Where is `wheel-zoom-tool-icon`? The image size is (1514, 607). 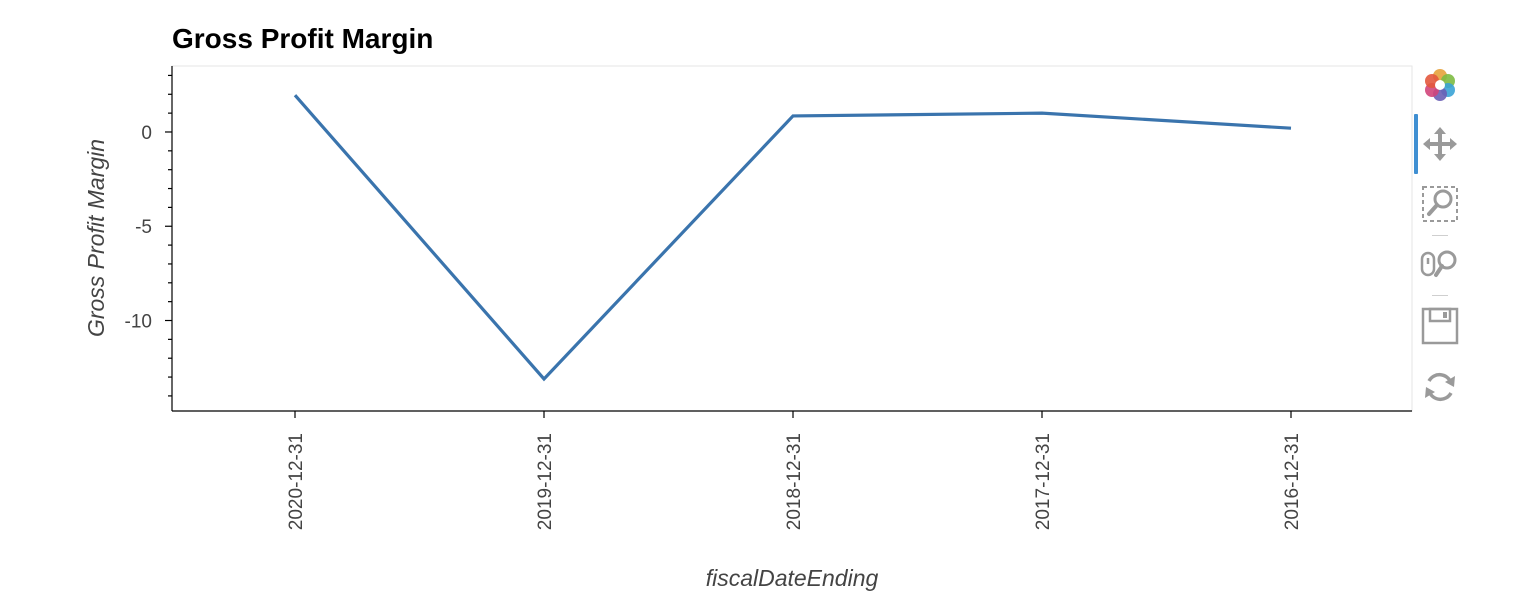
wheel-zoom-tool-icon is located at coordinates (1440, 264).